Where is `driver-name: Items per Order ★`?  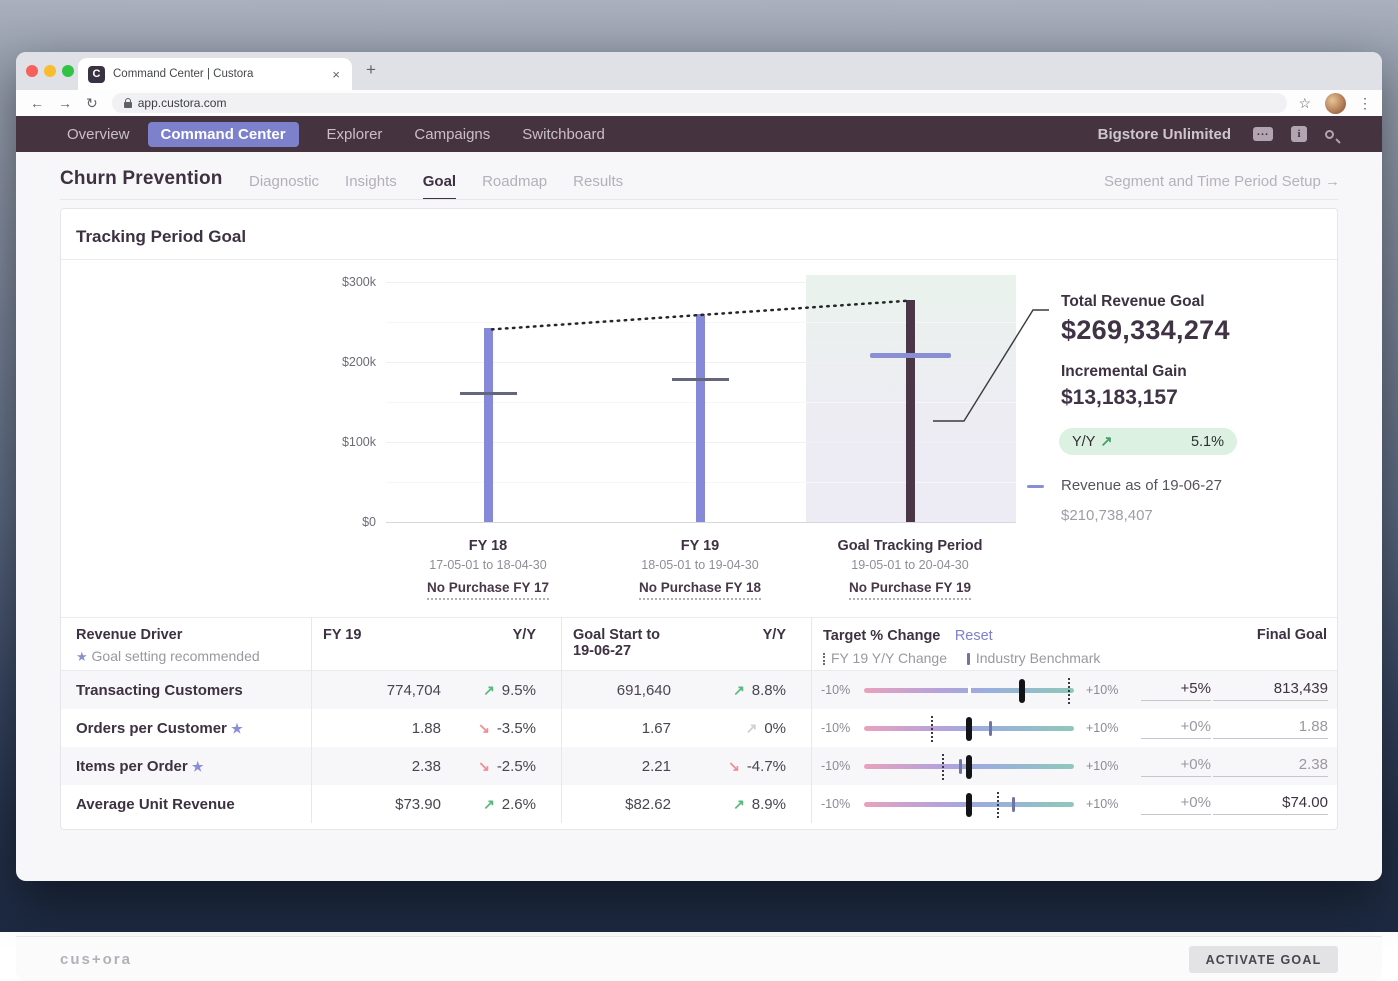 driver-name: Items per Order ★ is located at coordinates (186, 766).